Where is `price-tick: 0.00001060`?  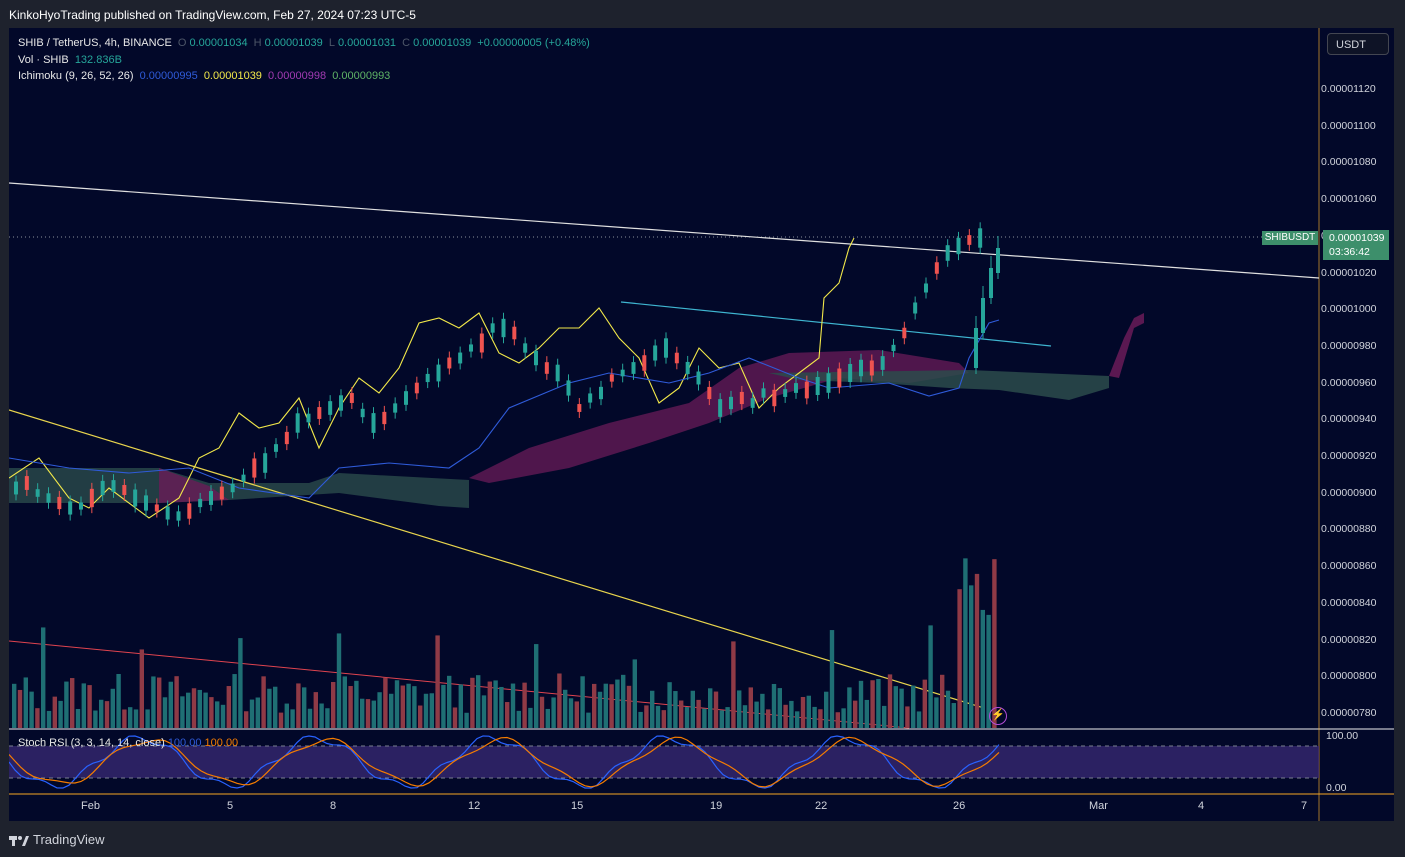 price-tick: 0.00001060 is located at coordinates (1349, 199).